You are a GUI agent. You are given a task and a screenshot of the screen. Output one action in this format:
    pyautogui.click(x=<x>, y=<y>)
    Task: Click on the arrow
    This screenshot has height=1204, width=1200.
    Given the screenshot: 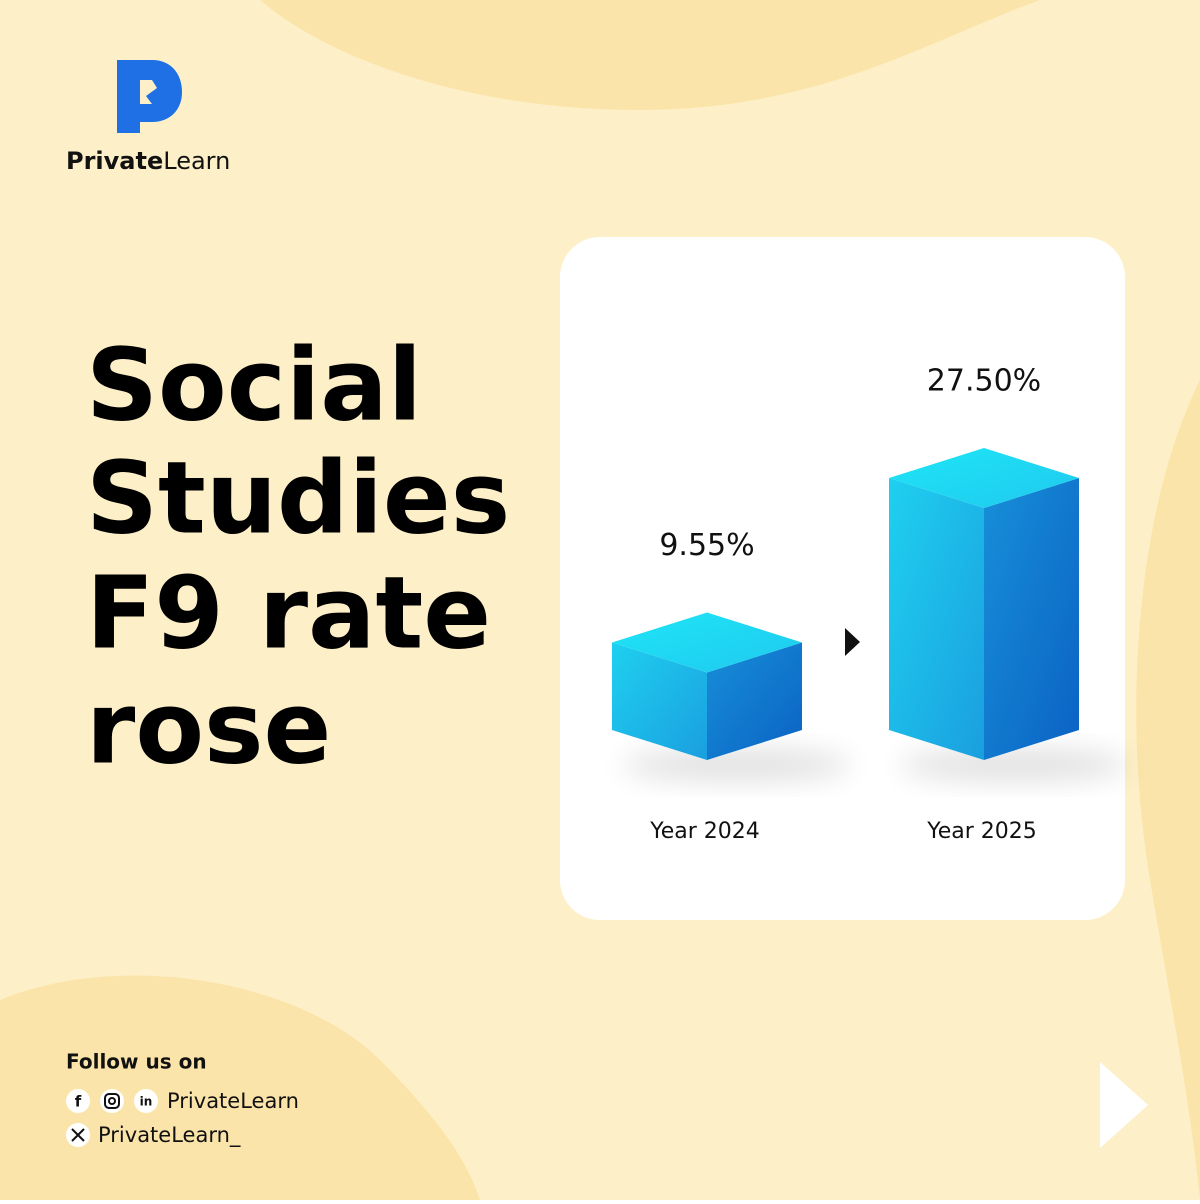 What is the action you would take?
    pyautogui.click(x=852, y=642)
    